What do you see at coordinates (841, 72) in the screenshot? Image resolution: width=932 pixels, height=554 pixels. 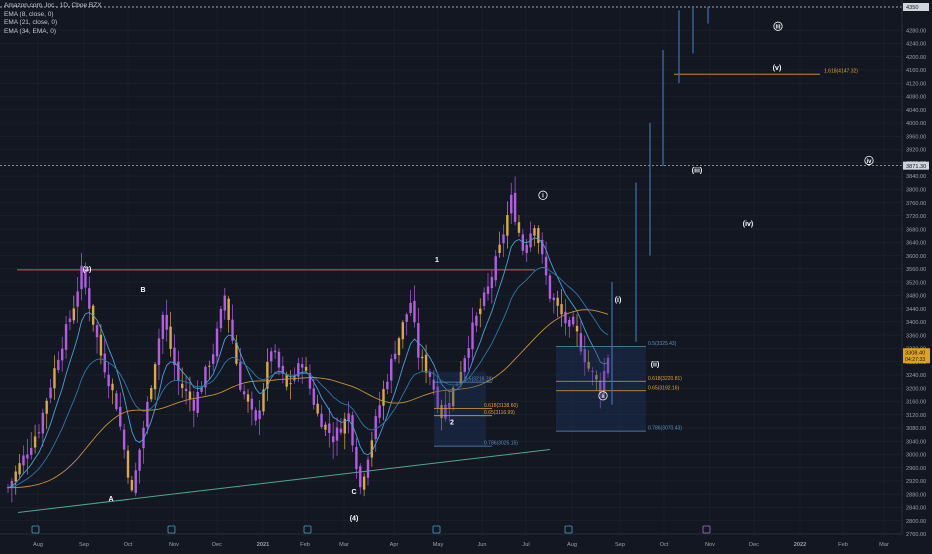 I see `fib-1618-label: 1.618(4147.32)` at bounding box center [841, 72].